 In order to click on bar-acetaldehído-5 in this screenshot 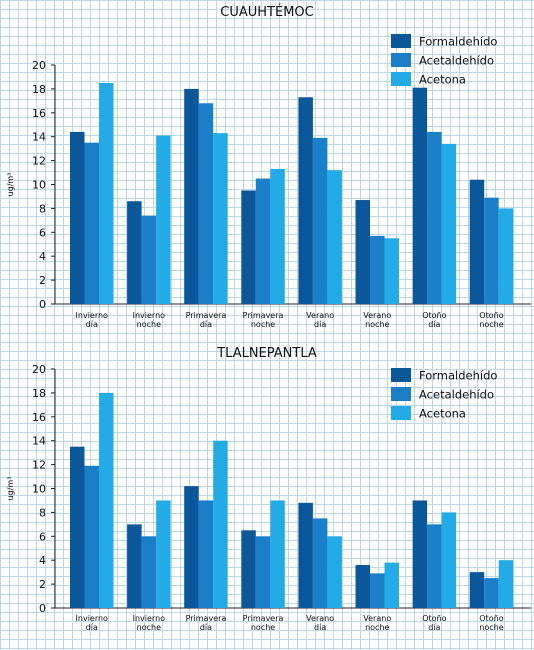, I will do `click(320, 563)`.